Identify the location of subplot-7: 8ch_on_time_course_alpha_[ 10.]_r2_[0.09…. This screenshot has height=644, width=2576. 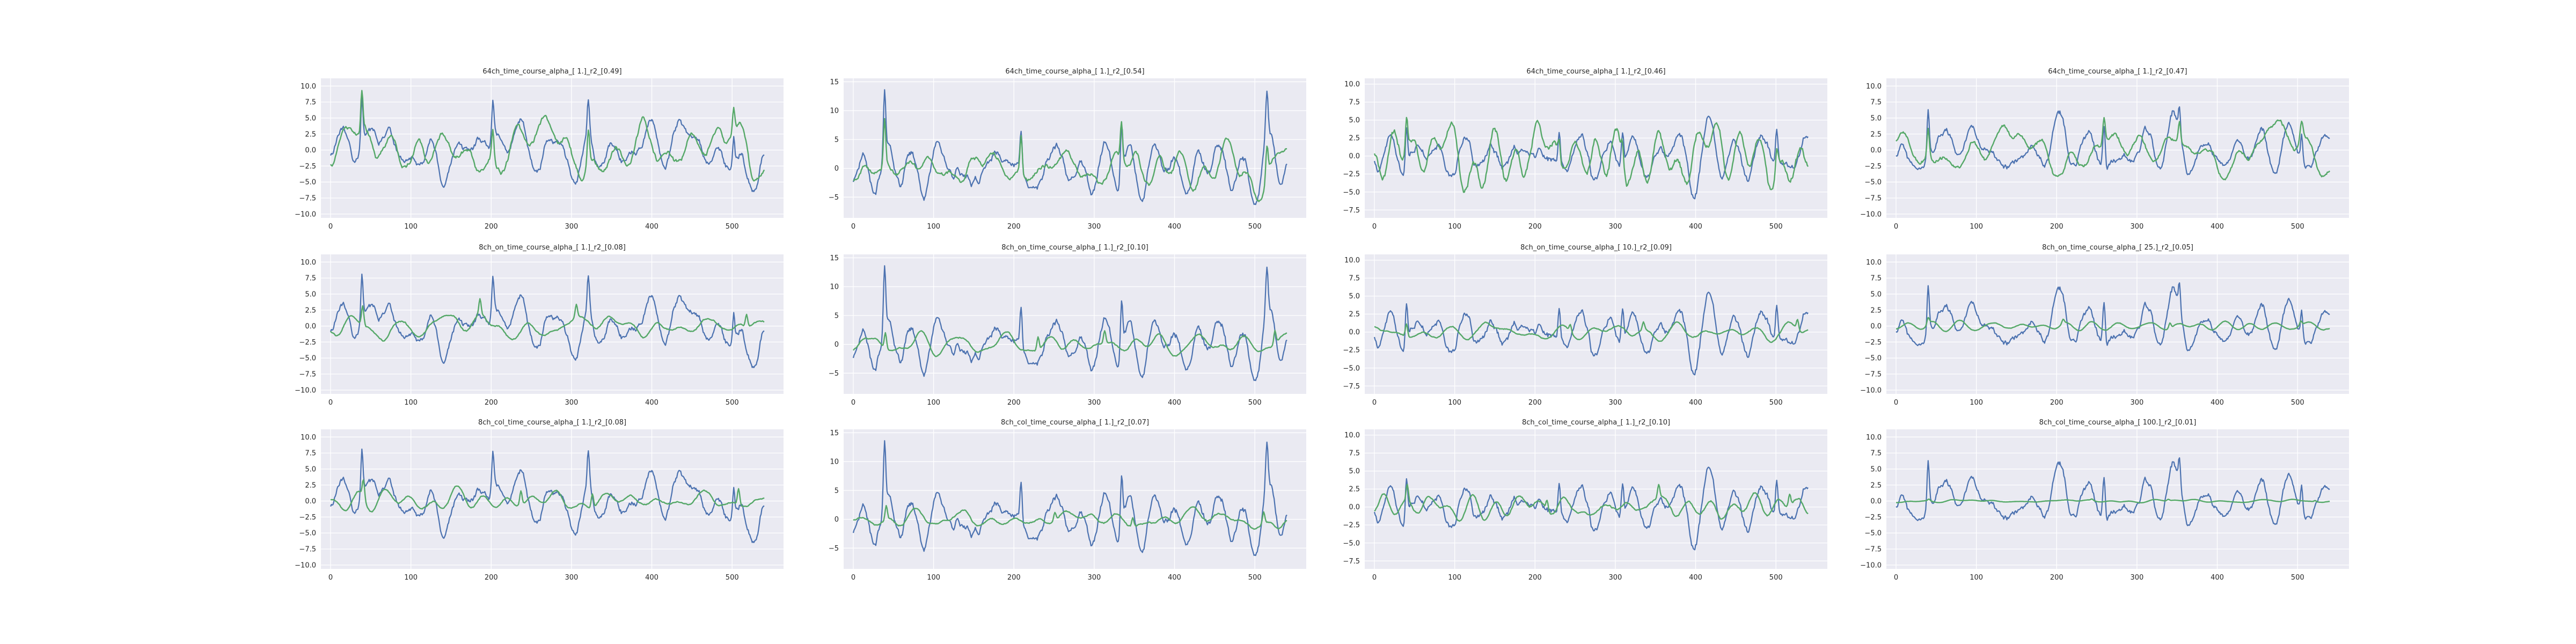
(1585, 325).